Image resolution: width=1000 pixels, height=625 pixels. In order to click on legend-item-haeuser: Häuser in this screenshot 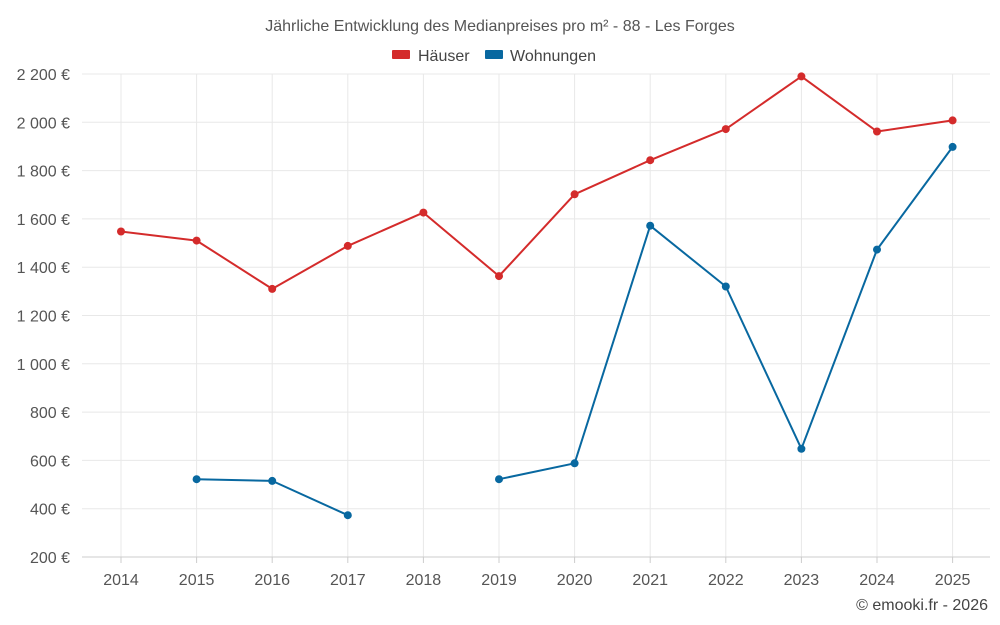, I will do `click(431, 56)`.